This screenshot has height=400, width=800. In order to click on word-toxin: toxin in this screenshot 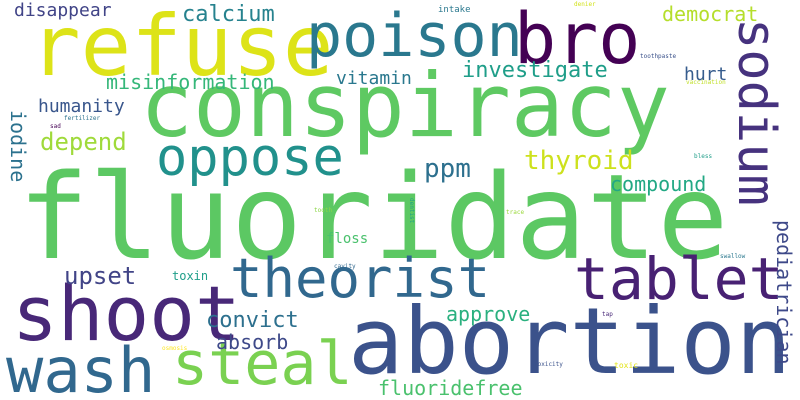, I will do `click(190, 276)`.